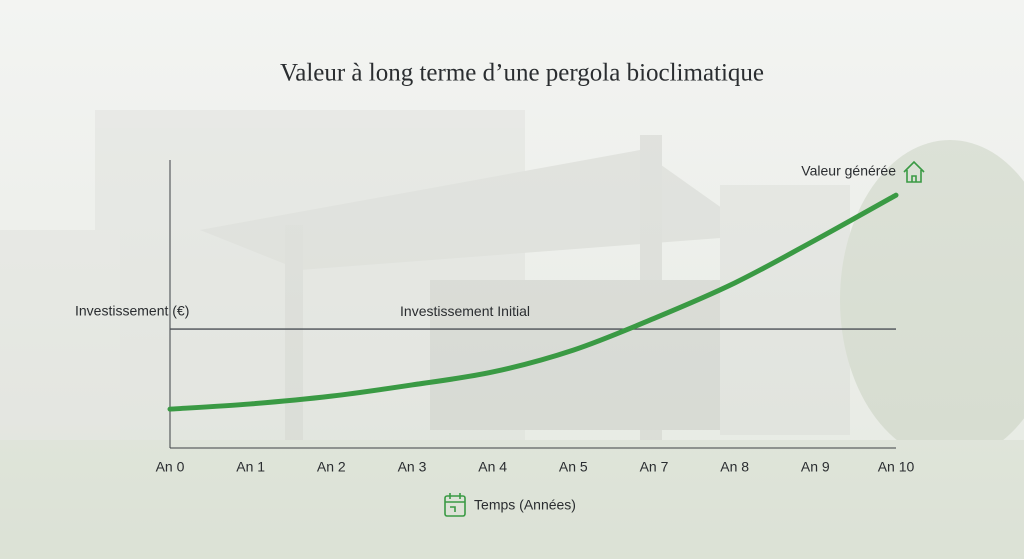 The width and height of the screenshot is (1024, 559). I want to click on x-tick-label: An 9, so click(815, 467).